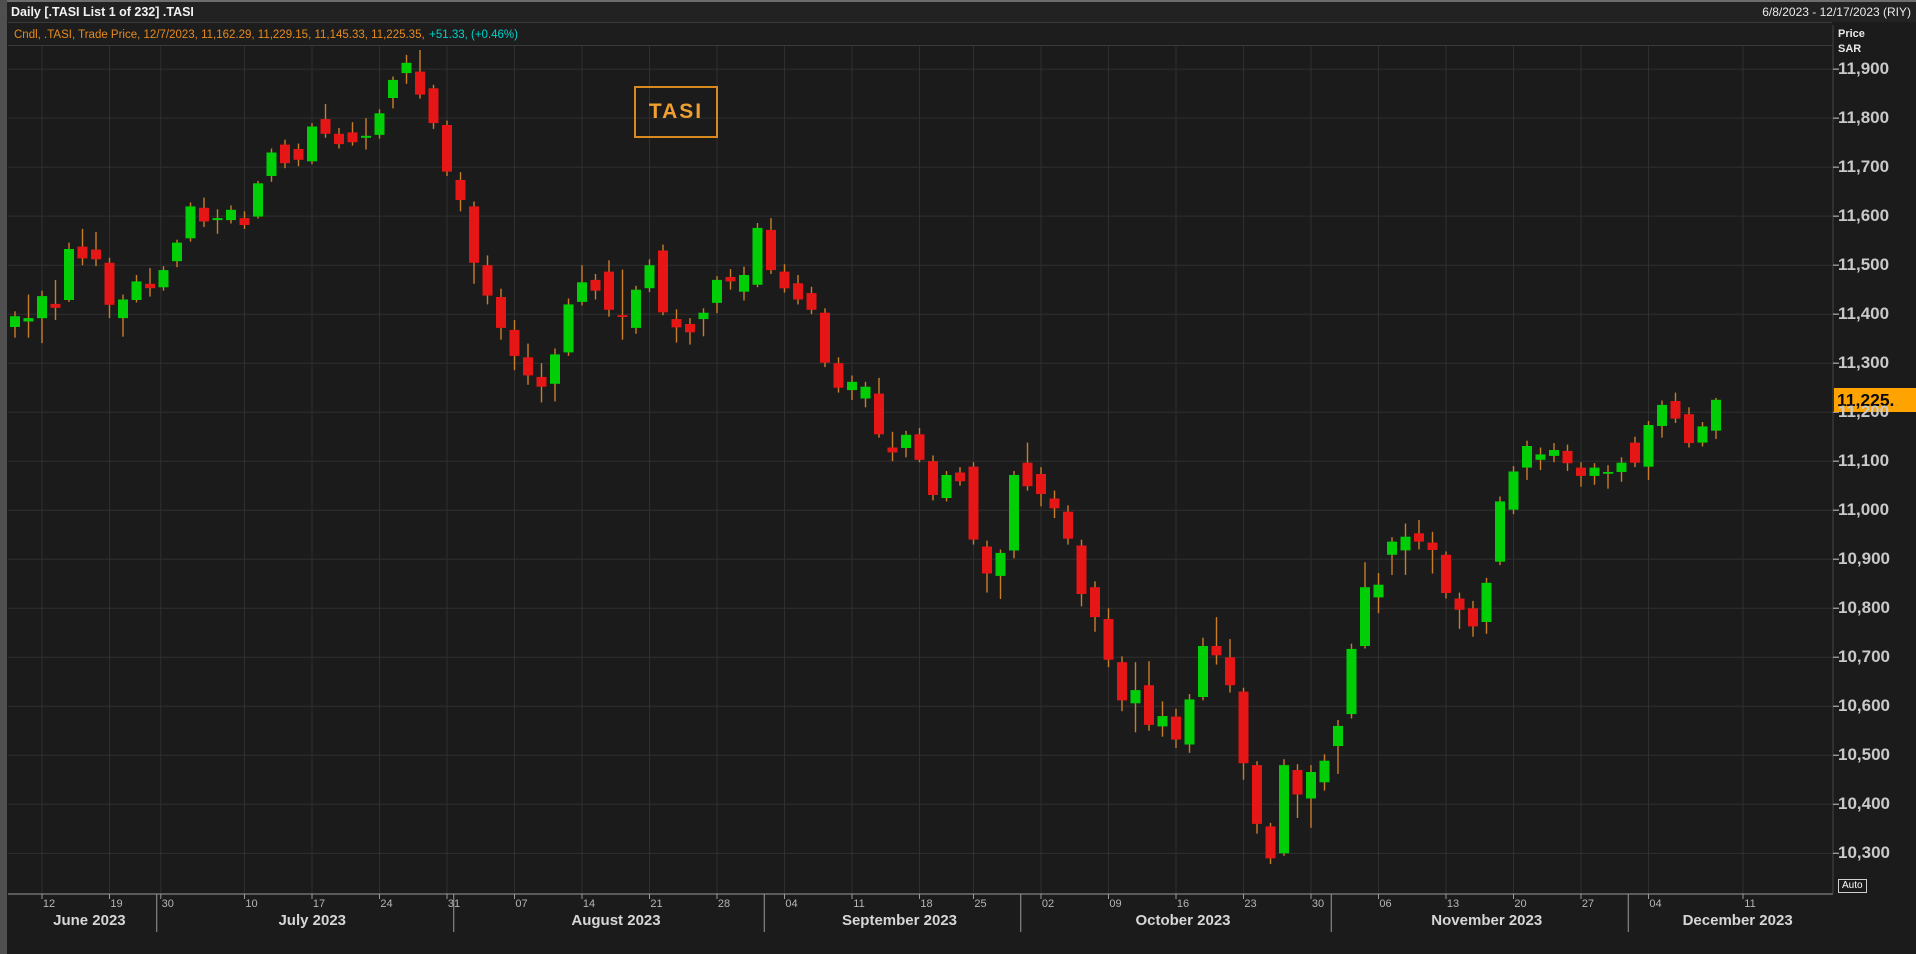 The height and width of the screenshot is (954, 1916). Describe the element at coordinates (1487, 920) in the screenshot. I see `month-label: November 2023` at that location.